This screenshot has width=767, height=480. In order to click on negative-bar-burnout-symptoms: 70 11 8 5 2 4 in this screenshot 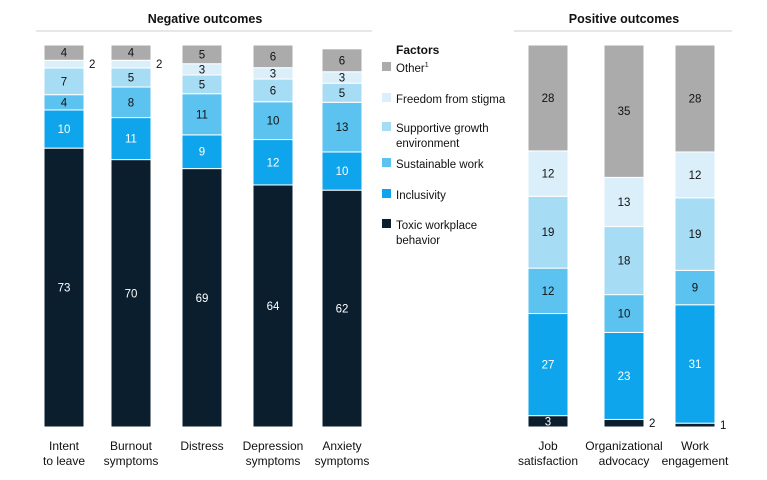, I will do `click(136, 236)`.